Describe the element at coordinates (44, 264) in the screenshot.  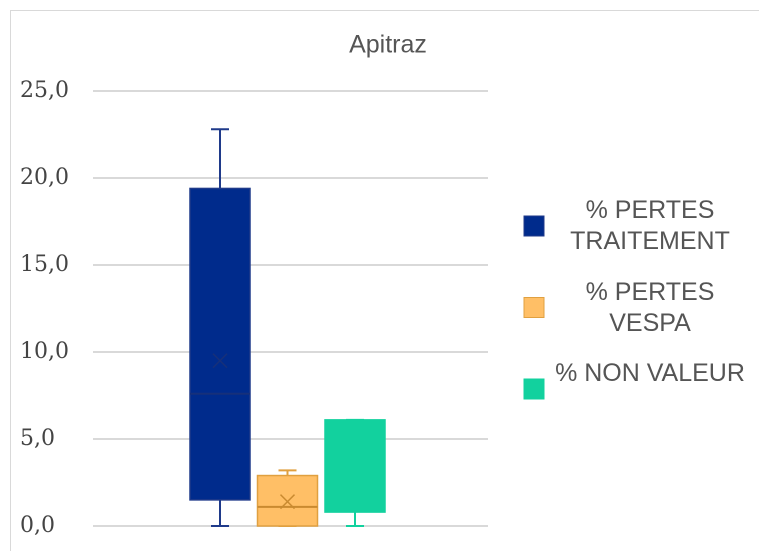
I see `y-tick-label: 15,0` at that location.